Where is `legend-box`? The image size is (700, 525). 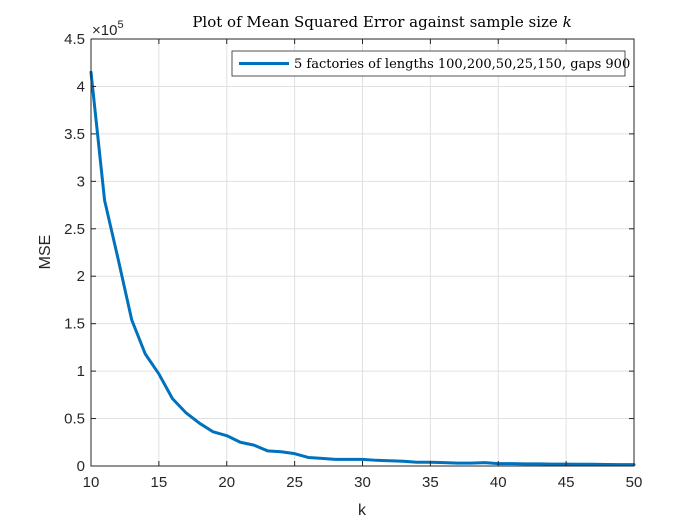 legend-box is located at coordinates (428, 63).